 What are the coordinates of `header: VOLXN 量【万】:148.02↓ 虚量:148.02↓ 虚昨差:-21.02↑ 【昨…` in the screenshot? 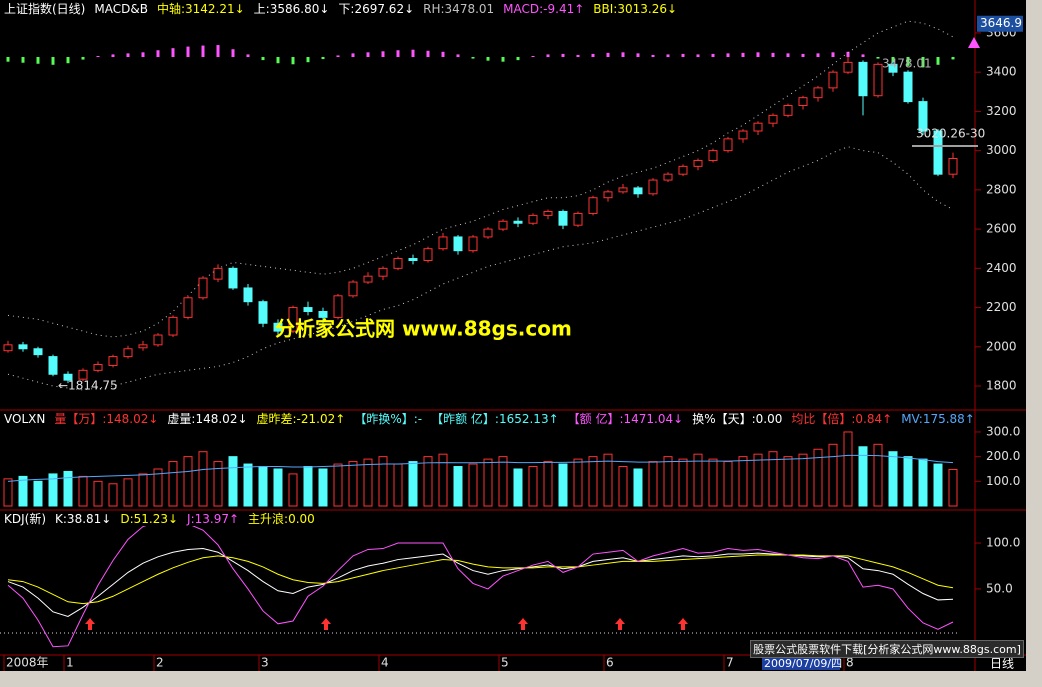 It's located at (489, 419).